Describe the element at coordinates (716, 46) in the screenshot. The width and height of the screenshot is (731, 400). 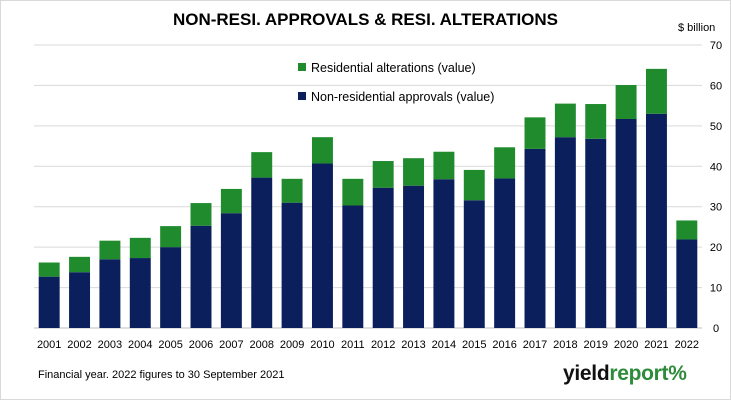
I see `y-tick-label: 70` at that location.